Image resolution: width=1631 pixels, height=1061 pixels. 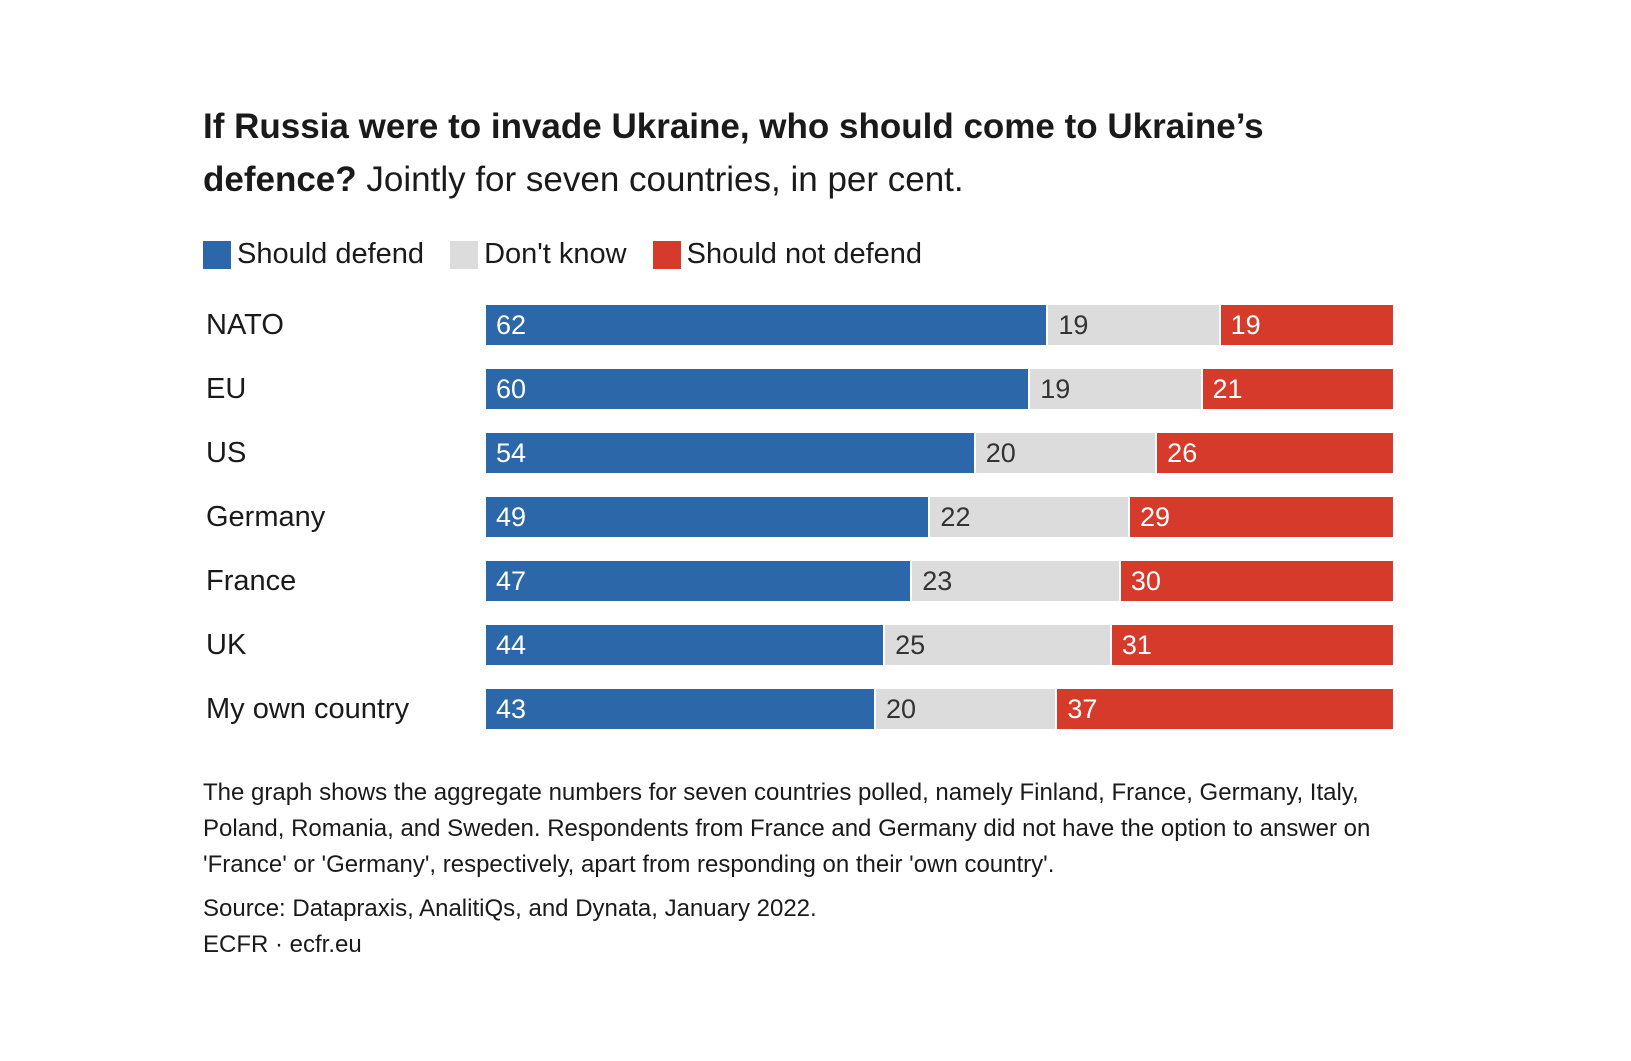 What do you see at coordinates (1136, 644) in the screenshot?
I see `data-label-not-defend-uk: 31` at bounding box center [1136, 644].